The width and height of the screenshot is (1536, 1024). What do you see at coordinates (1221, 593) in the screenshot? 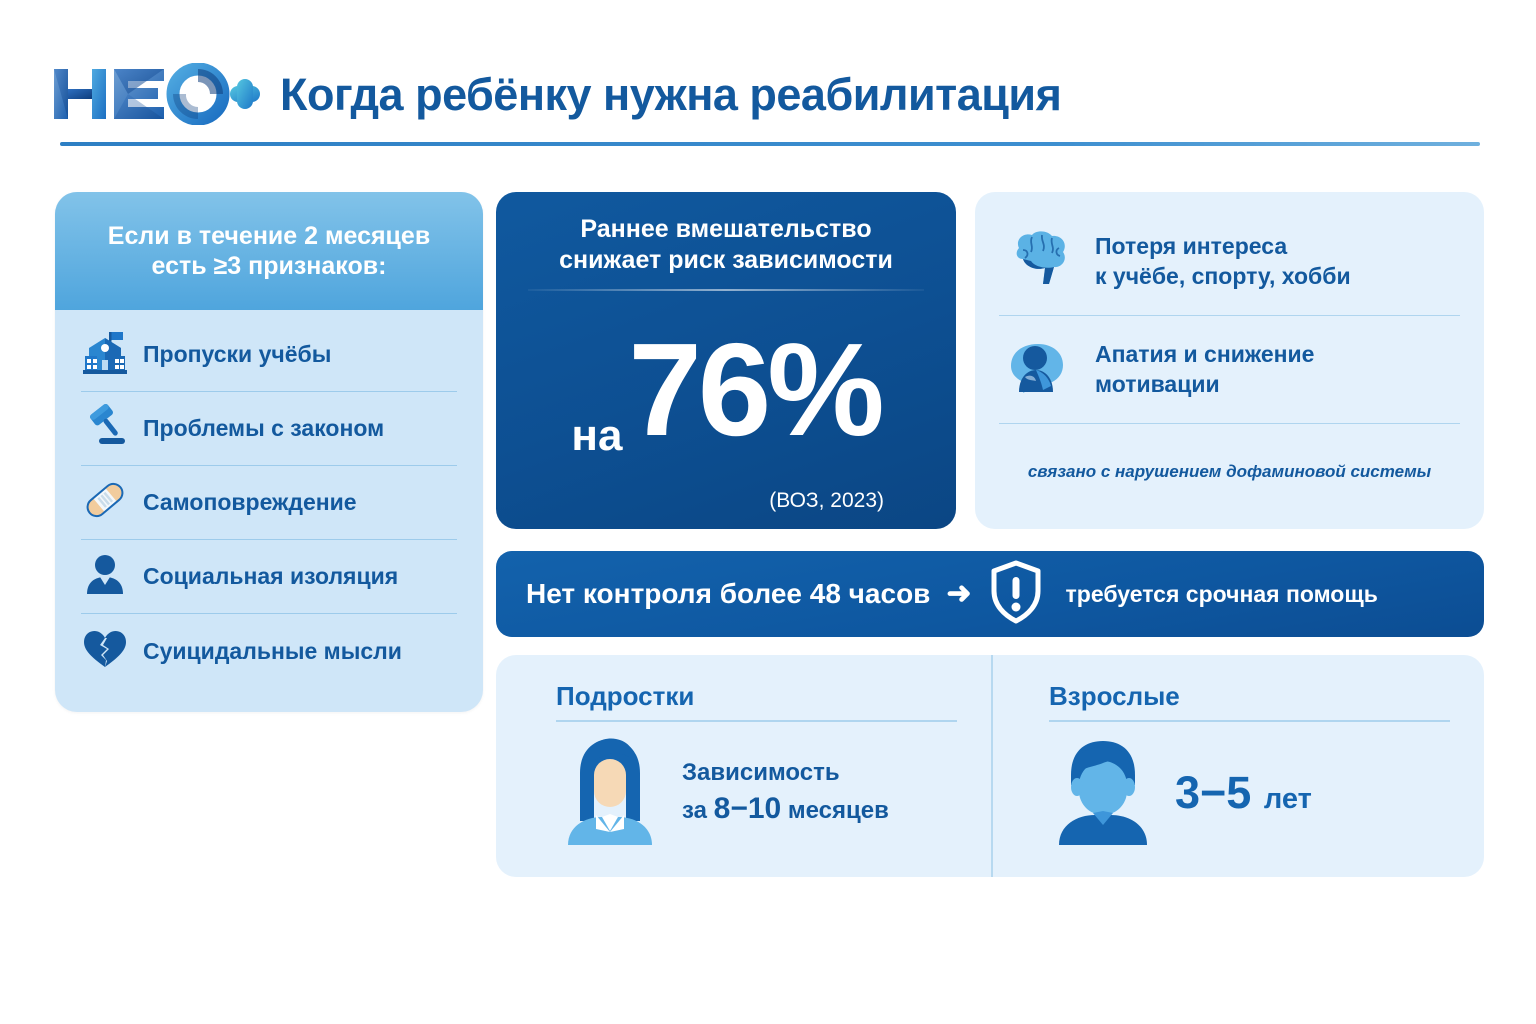
I see `banner-tail-text: требуется срочная помощь` at bounding box center [1221, 593].